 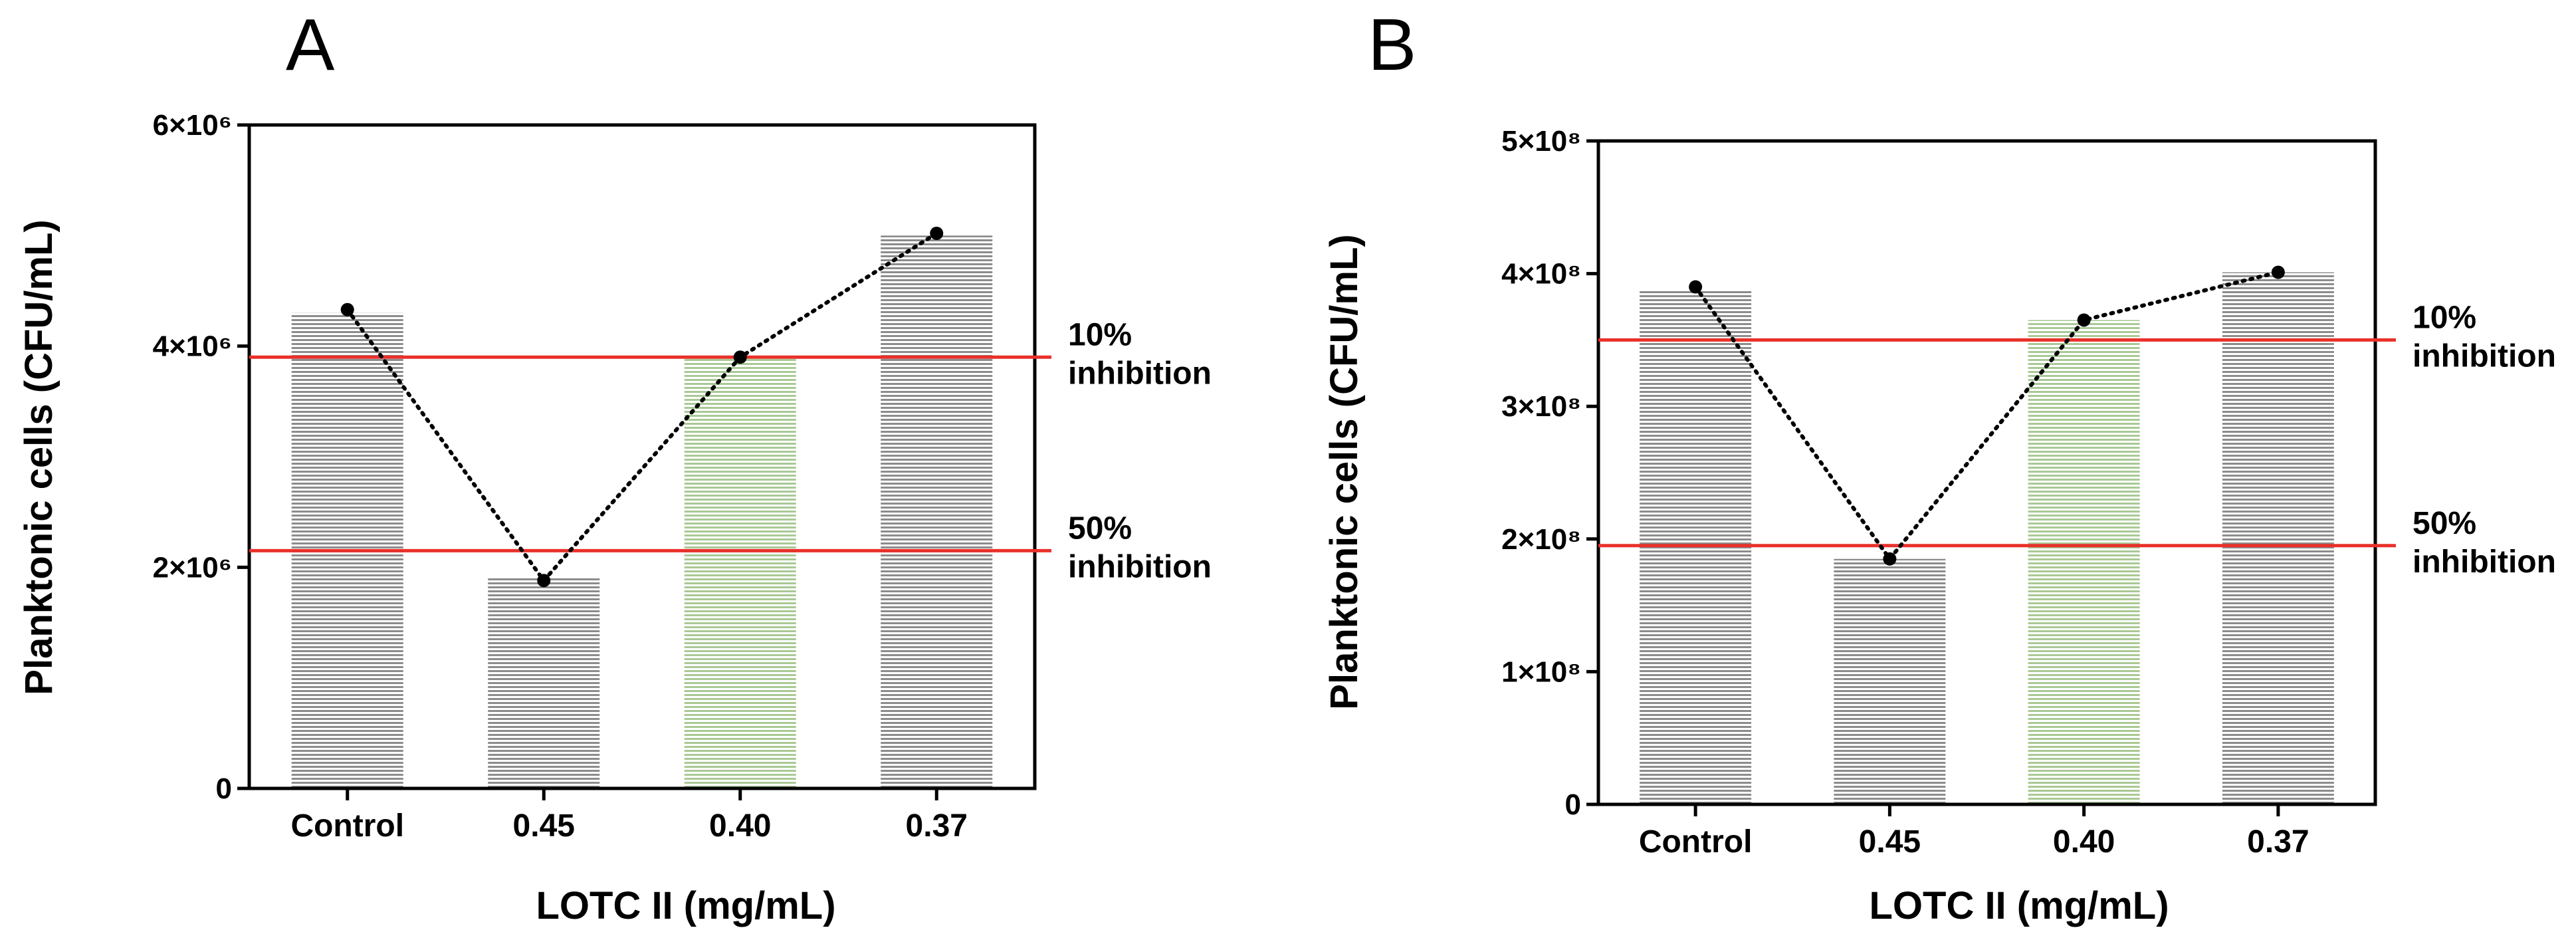 What do you see at coordinates (1541, 540) in the screenshot?
I see `panel-b-y-tick-label-2: 2×10⁸` at bounding box center [1541, 540].